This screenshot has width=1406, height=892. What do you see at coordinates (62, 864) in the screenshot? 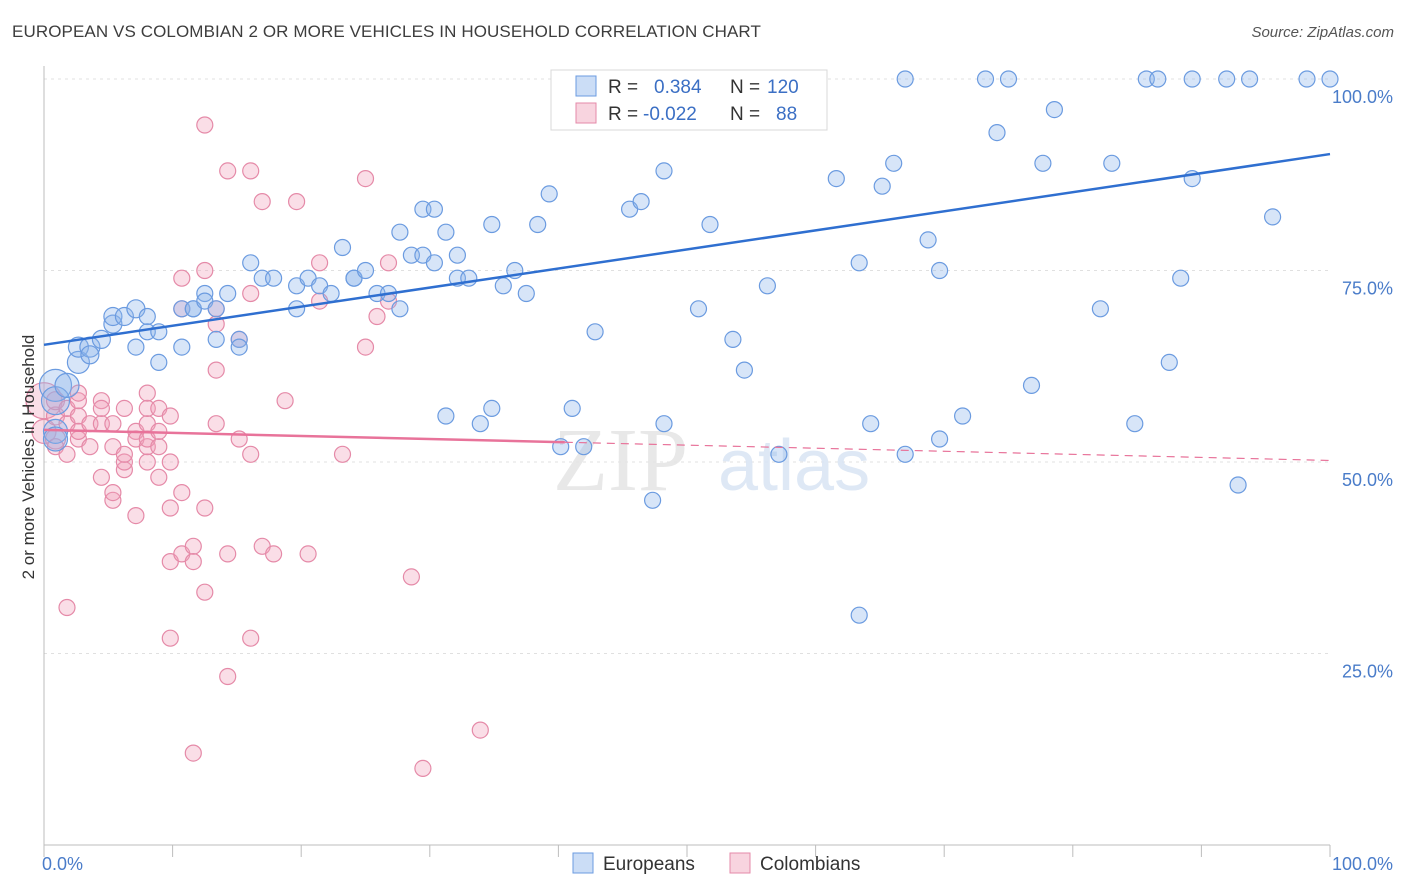
I see `x-tick-label-left: 0.0%` at bounding box center [62, 864].